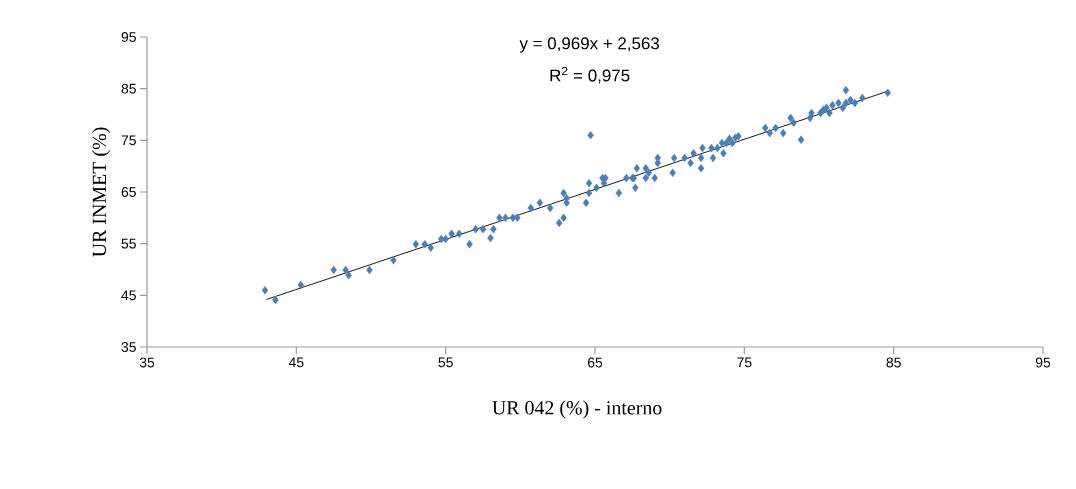 This screenshot has height=489, width=1076. Describe the element at coordinates (147, 362) in the screenshot. I see `x-tick-label: 35` at that location.